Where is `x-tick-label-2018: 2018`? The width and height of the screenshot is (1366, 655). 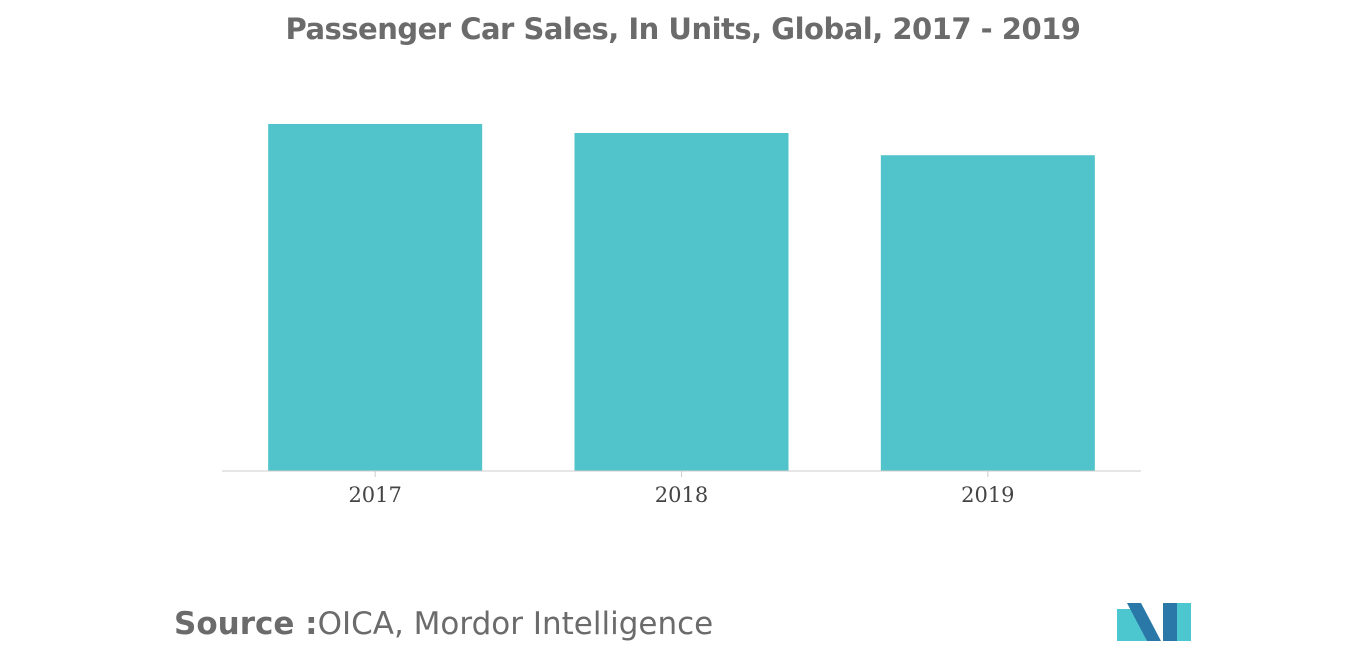 x-tick-label-2018: 2018 is located at coordinates (681, 495).